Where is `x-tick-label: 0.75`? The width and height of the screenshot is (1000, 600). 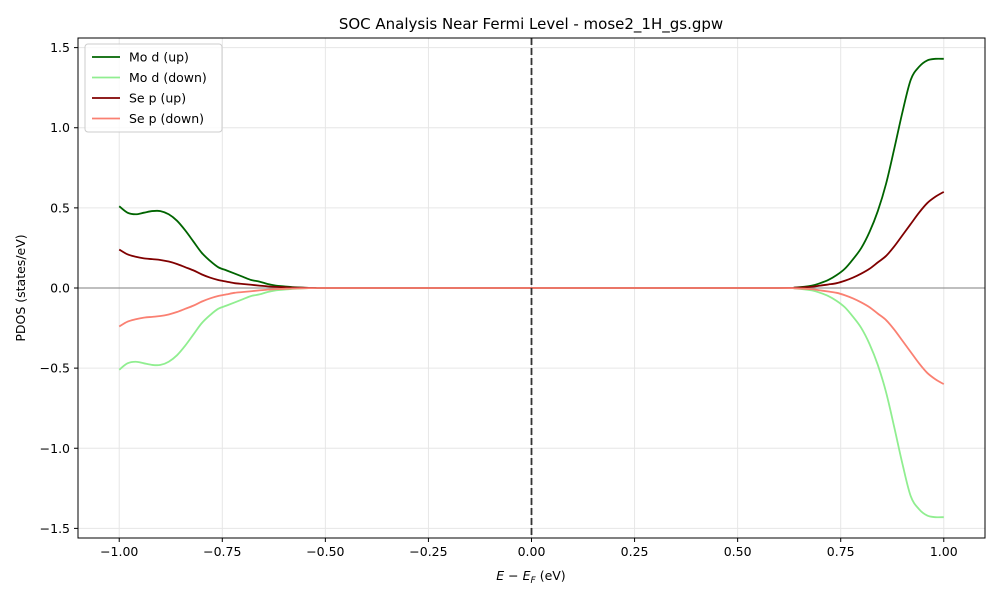
x-tick-label: 0.75 is located at coordinates (841, 551).